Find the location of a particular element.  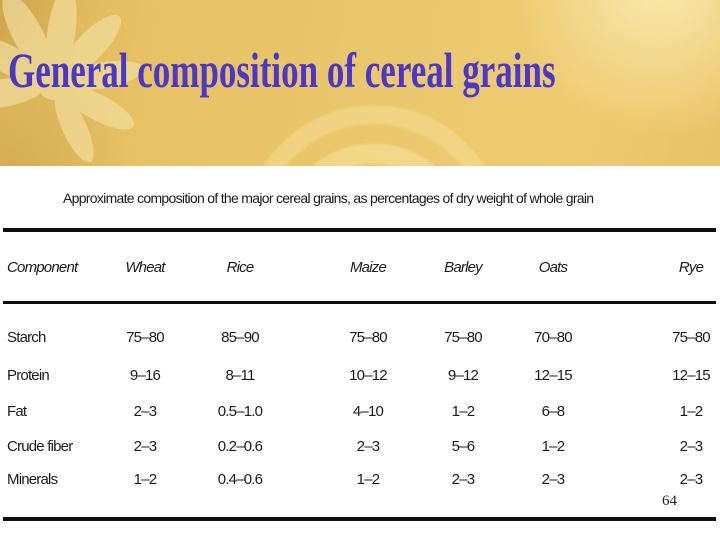

cell-maize: 10–12 is located at coordinates (368, 375).